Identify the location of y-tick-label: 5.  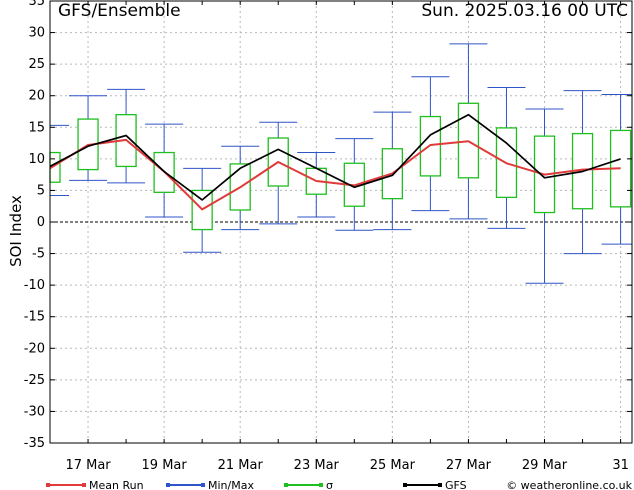
(41, 190).